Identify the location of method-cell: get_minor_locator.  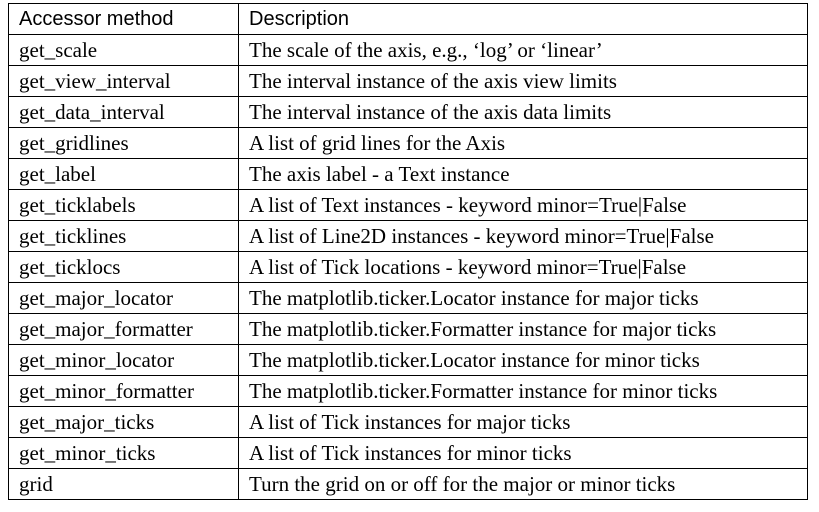
(123, 360).